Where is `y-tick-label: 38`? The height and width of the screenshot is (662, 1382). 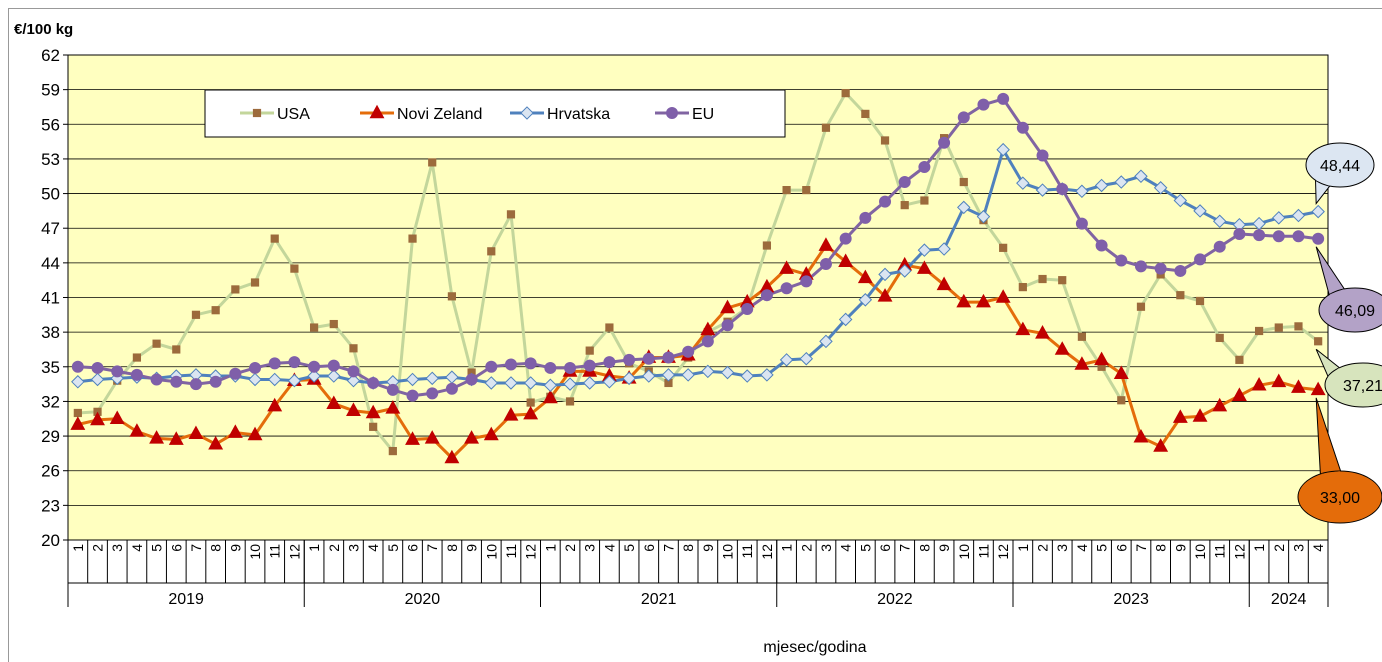
y-tick-label: 38 is located at coordinates (50, 332).